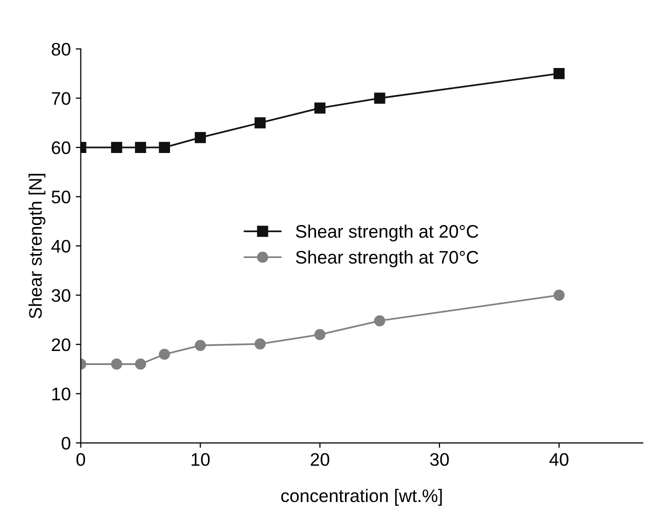  Describe the element at coordinates (81, 459) in the screenshot. I see `x-tick-label: 0` at that location.